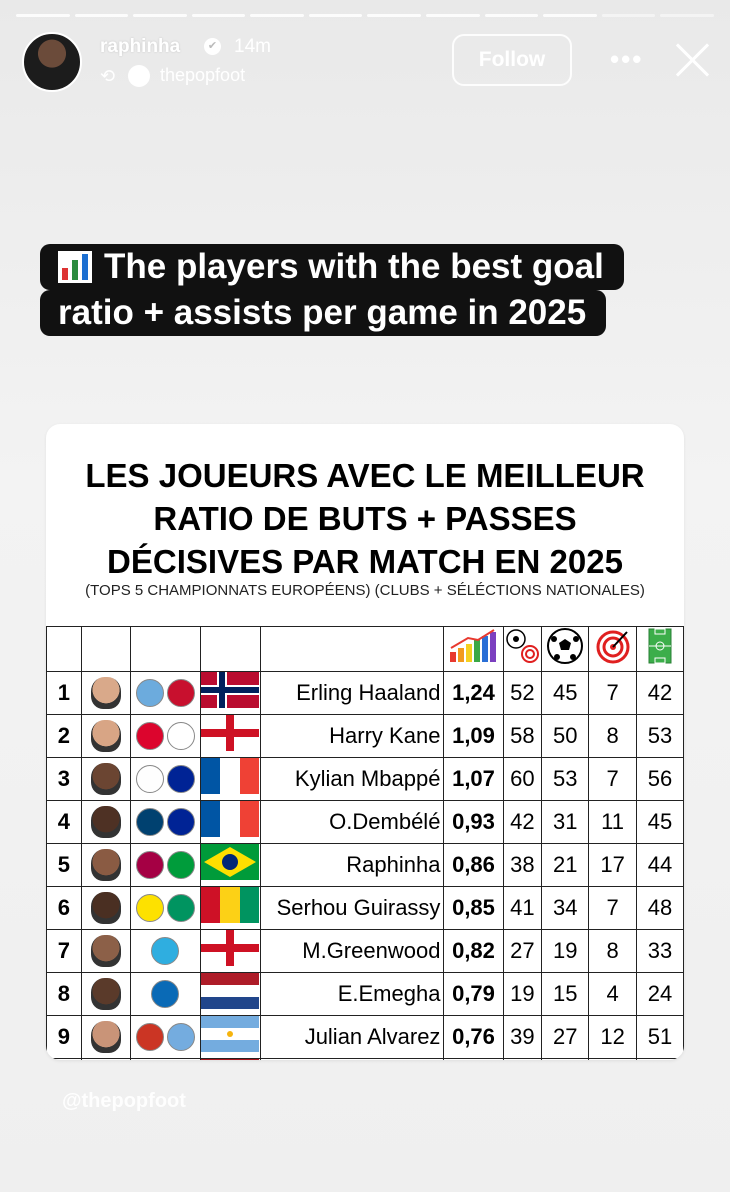  Describe the element at coordinates (352, 779) in the screenshot. I see `player-name: Kylian Mbappé` at that location.